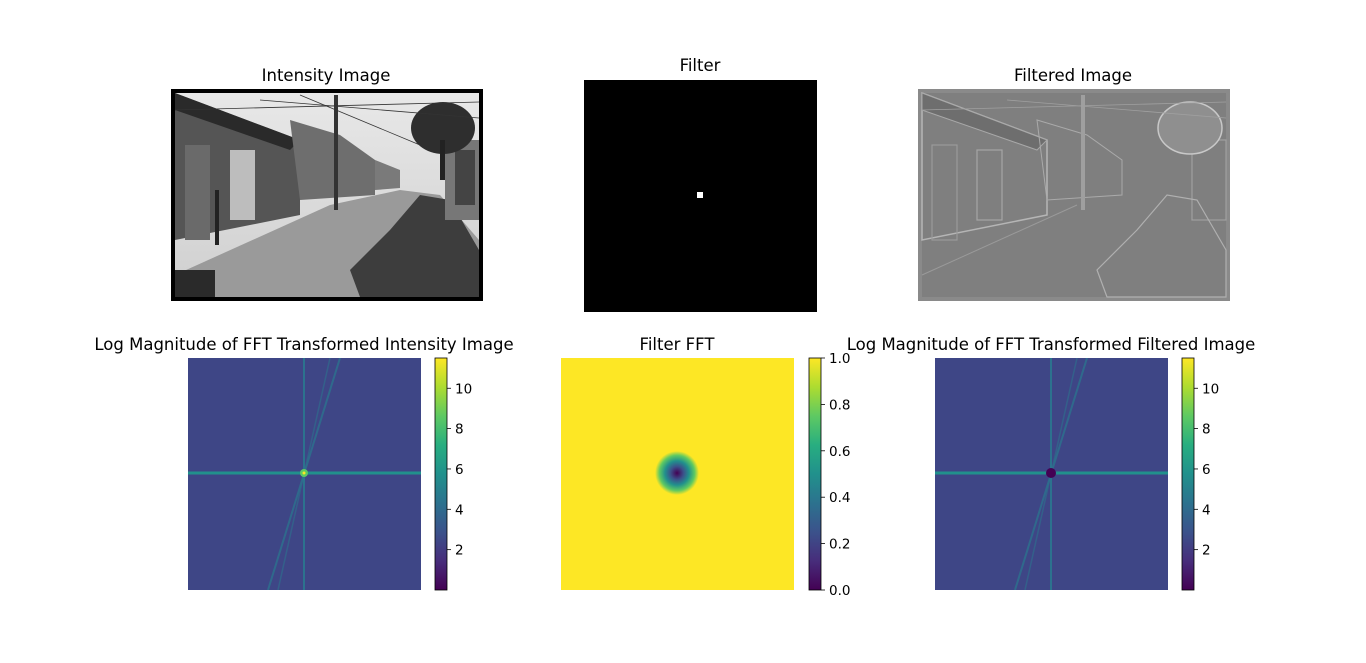 The height and width of the screenshot is (663, 1366). I want to click on filtered-image-panel: Filtered Image, so click(1074, 183).